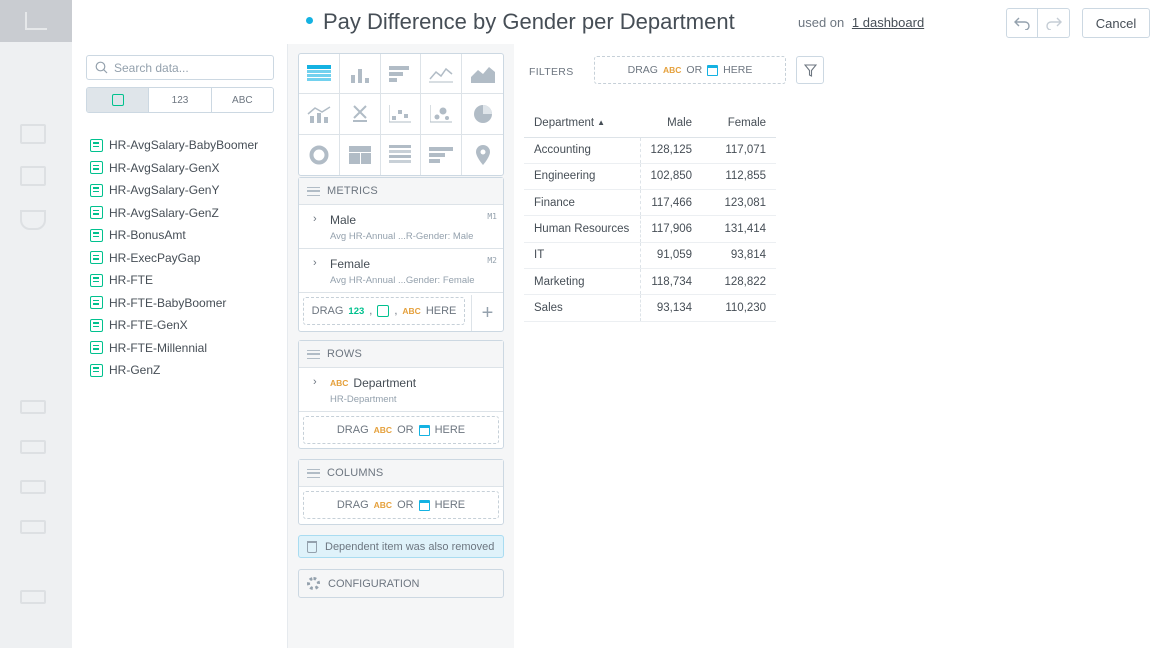 Image resolution: width=1152 pixels, height=648 pixels. I want to click on cell-male: 91,059, so click(671, 255).